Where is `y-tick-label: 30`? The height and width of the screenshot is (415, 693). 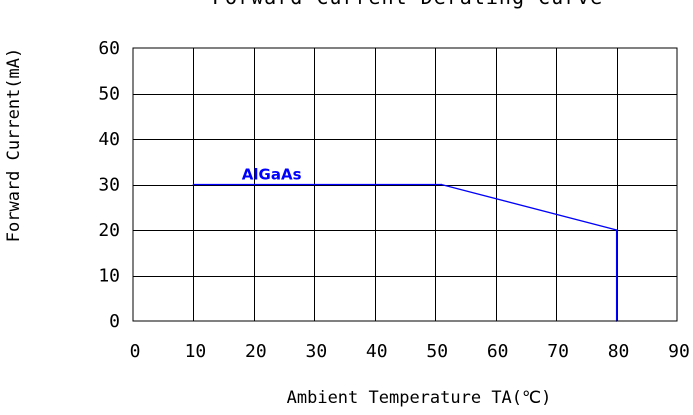 y-tick-label: 30 is located at coordinates (109, 185).